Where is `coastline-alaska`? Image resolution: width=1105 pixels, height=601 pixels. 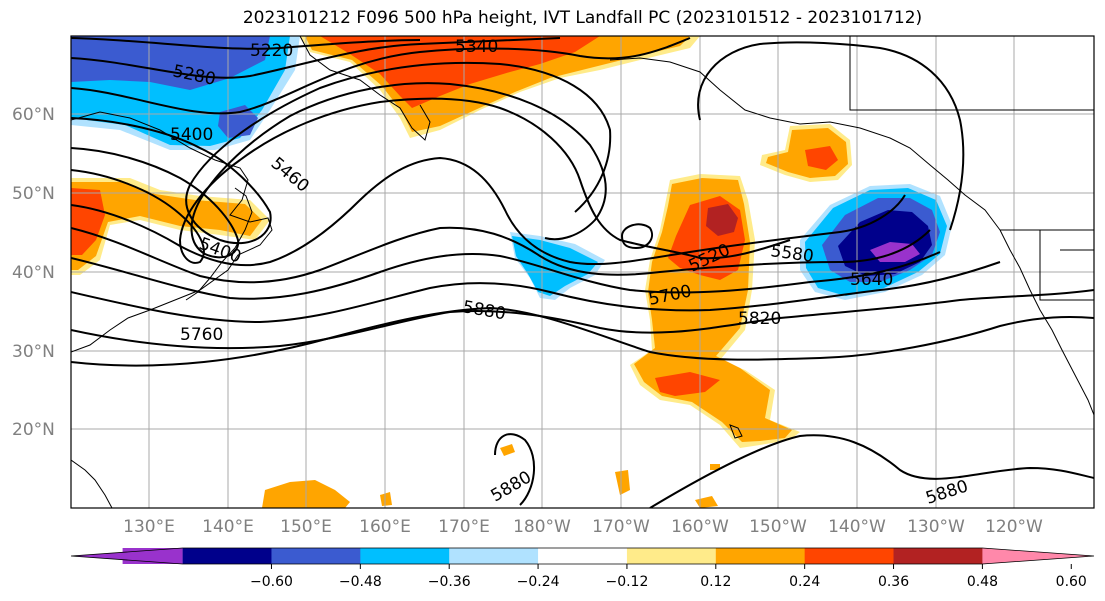 coastline-alaska is located at coordinates (805, 144).